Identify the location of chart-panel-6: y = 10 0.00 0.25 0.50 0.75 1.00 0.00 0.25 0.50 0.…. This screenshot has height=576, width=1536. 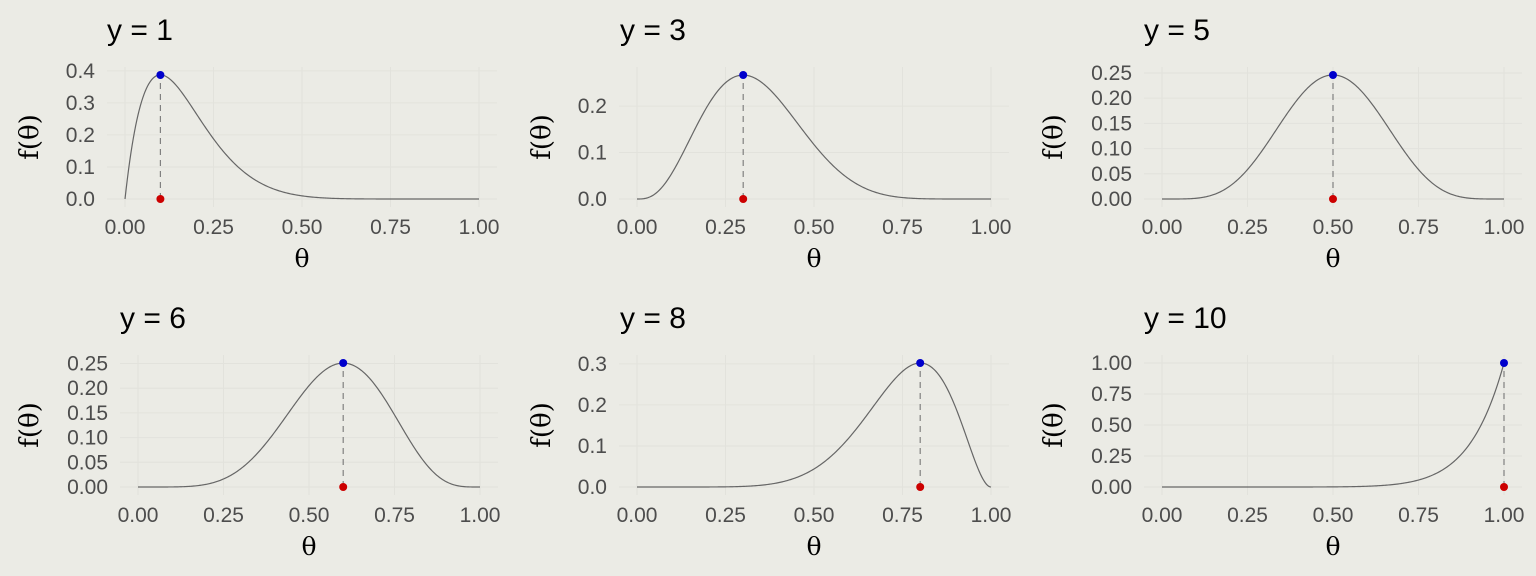
(1281, 431).